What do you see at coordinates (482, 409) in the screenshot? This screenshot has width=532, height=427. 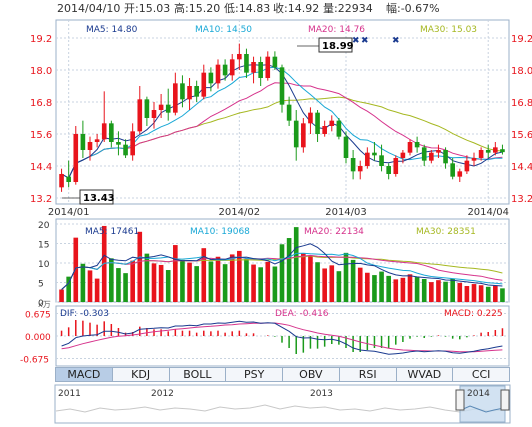 I see `navigator-selection-line` at bounding box center [482, 409].